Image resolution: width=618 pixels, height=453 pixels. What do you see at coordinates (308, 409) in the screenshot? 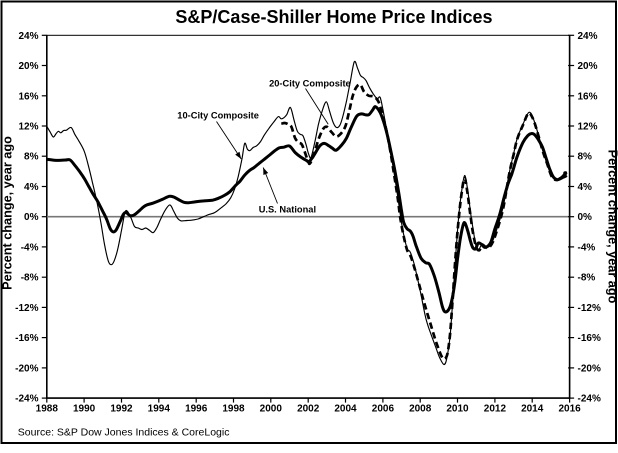
I see `svg-text: 2002` at bounding box center [308, 409].